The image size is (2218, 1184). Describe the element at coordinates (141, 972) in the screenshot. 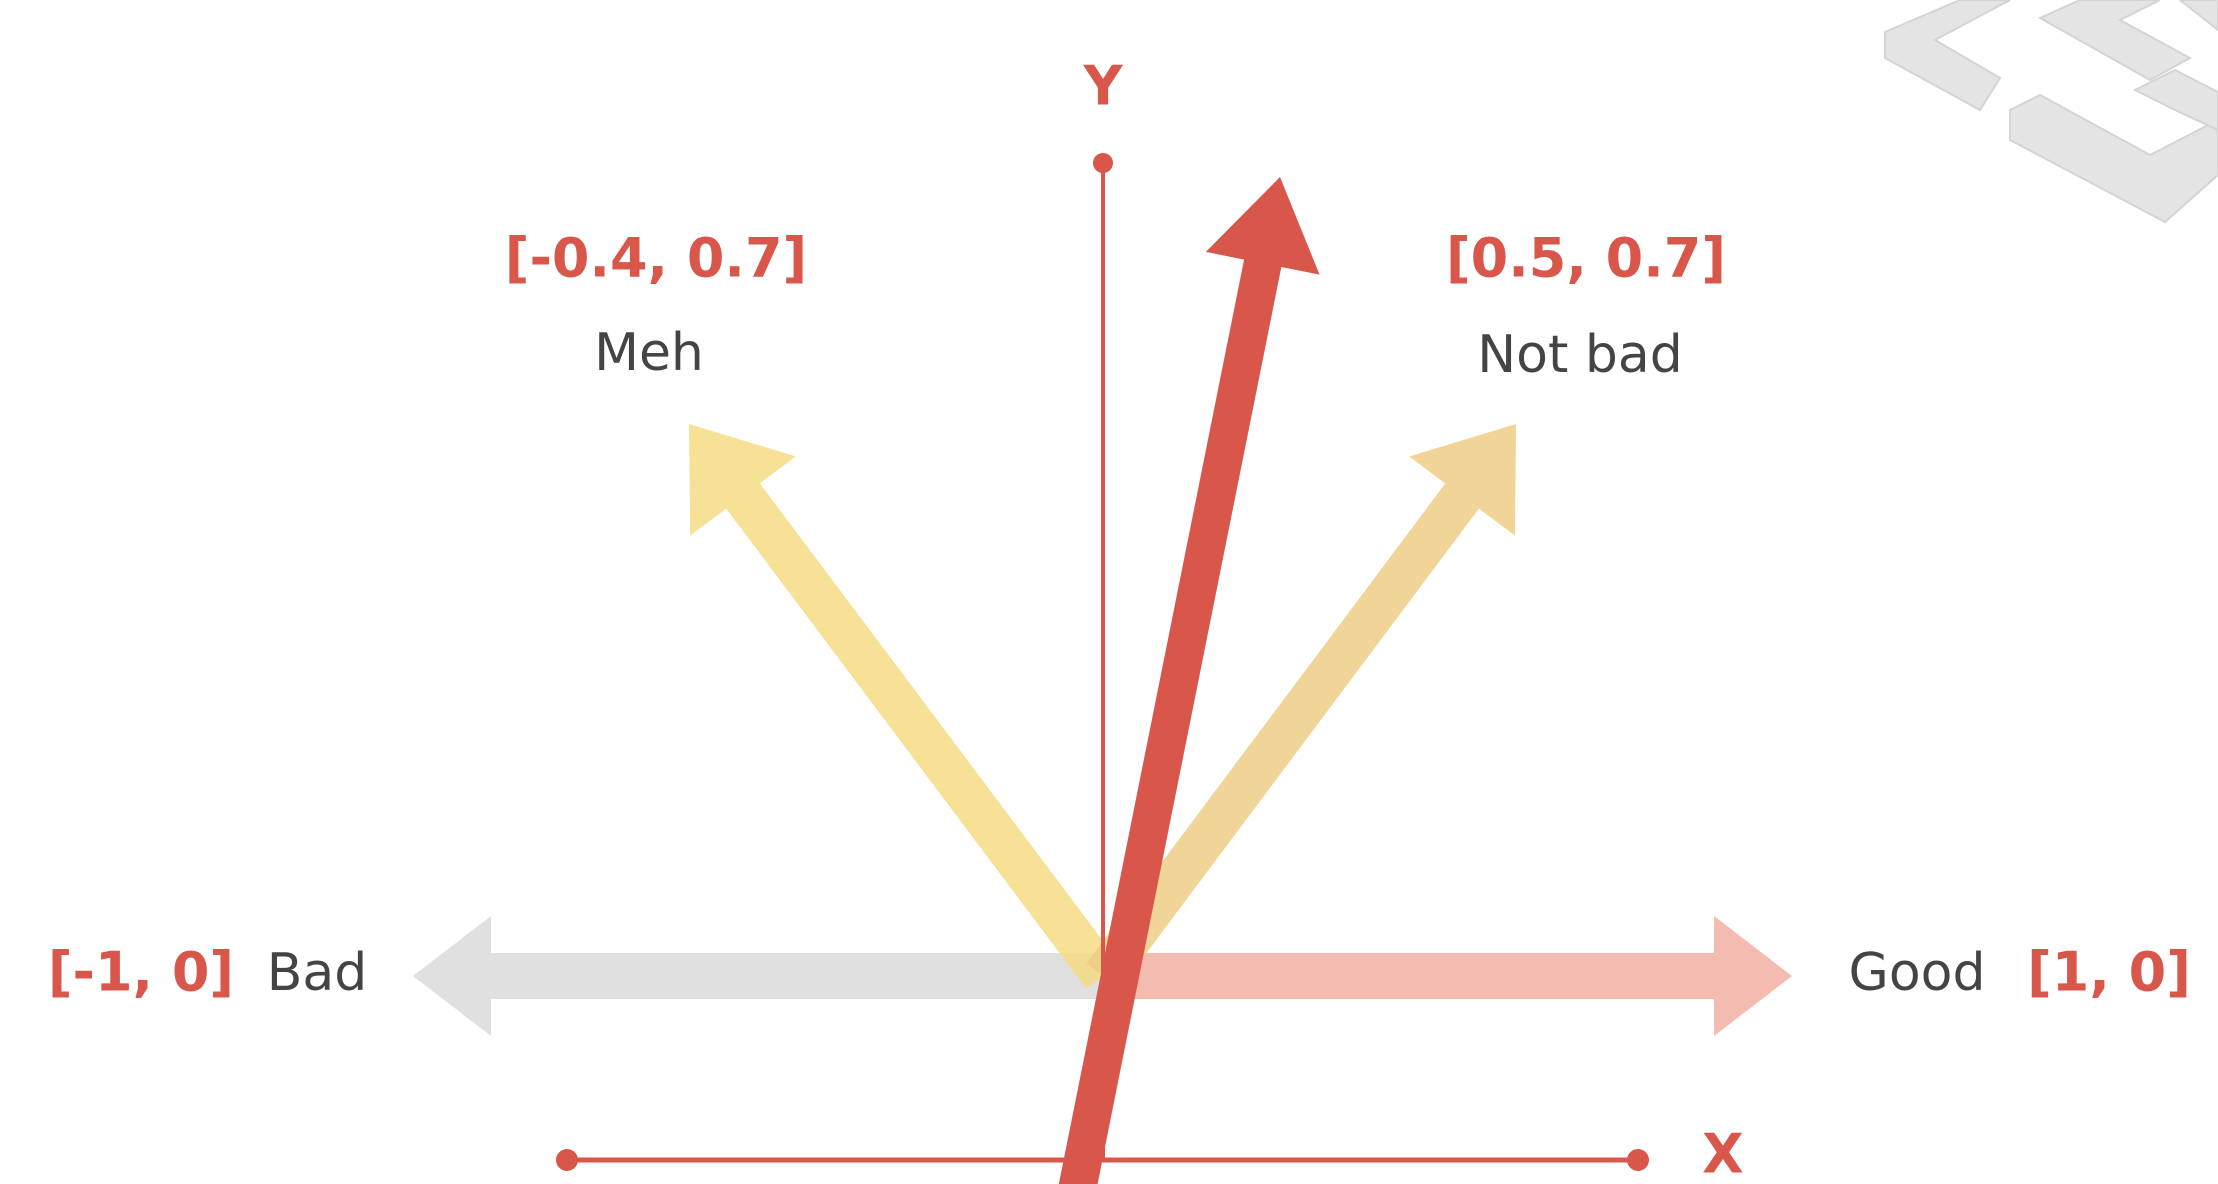

I see `vector-coords: [-1, 0]` at that location.